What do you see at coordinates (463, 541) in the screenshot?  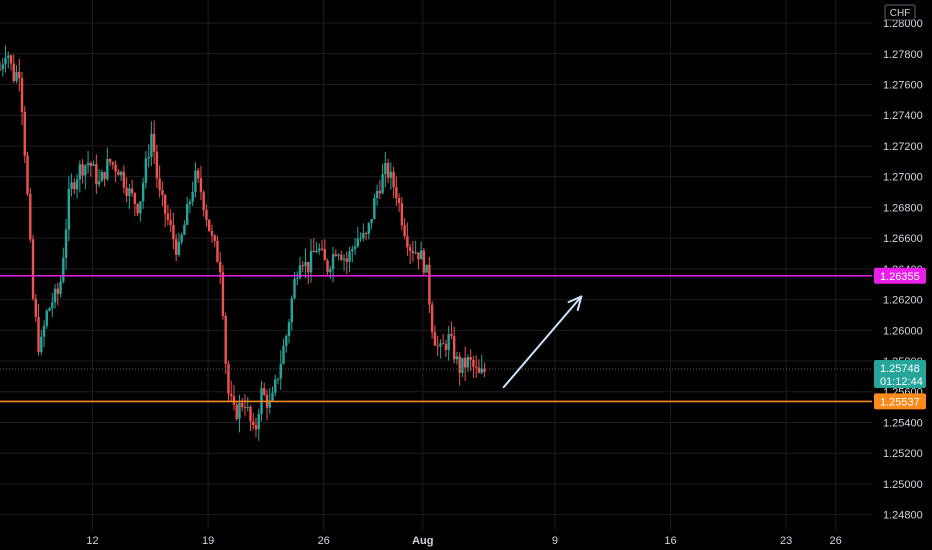 I see `time-axis: 12 19 26 Aug 9 16 23 26` at bounding box center [463, 541].